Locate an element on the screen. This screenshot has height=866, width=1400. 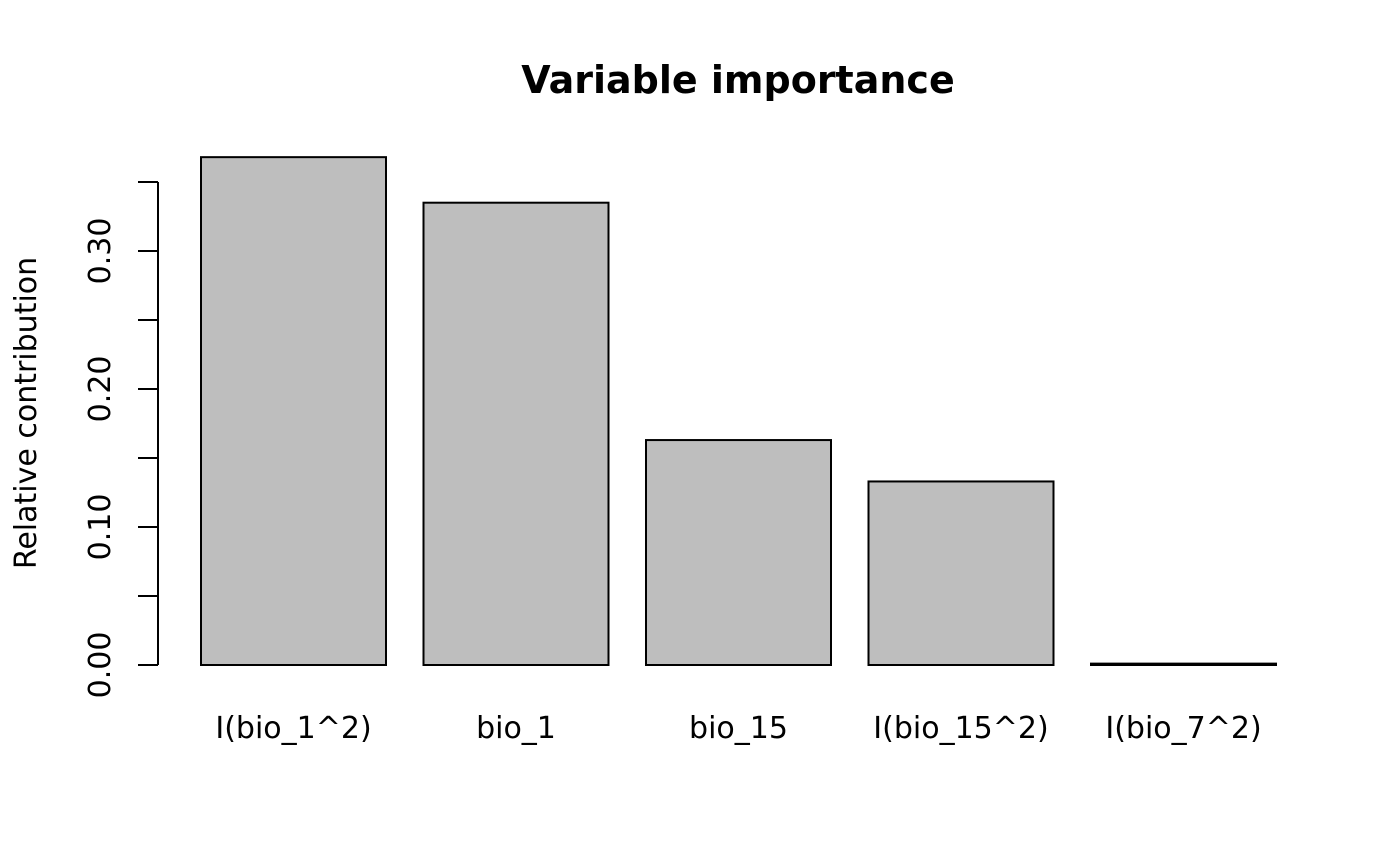
y-axis-label: Relative contribution is located at coordinates (26, 413).